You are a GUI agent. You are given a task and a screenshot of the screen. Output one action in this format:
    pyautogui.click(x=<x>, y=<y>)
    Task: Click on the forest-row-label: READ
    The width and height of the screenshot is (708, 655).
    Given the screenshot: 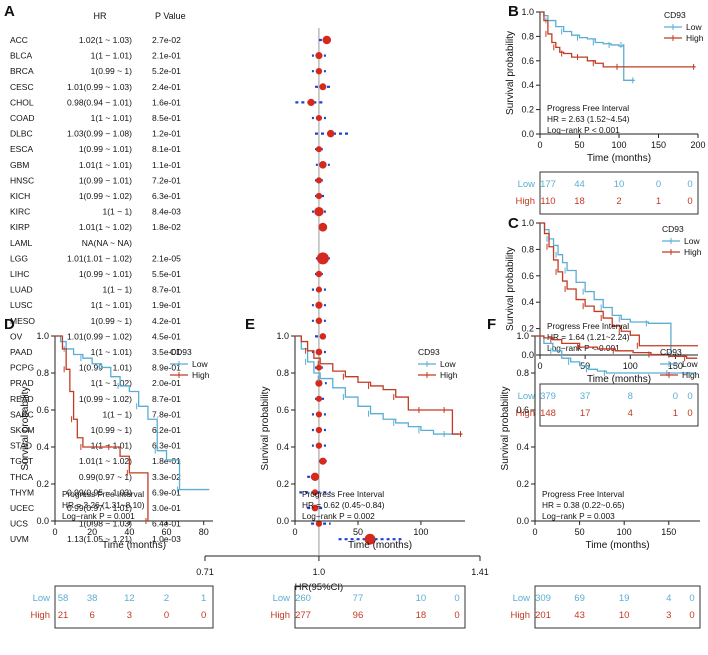 What is the action you would take?
    pyautogui.click(x=22, y=399)
    